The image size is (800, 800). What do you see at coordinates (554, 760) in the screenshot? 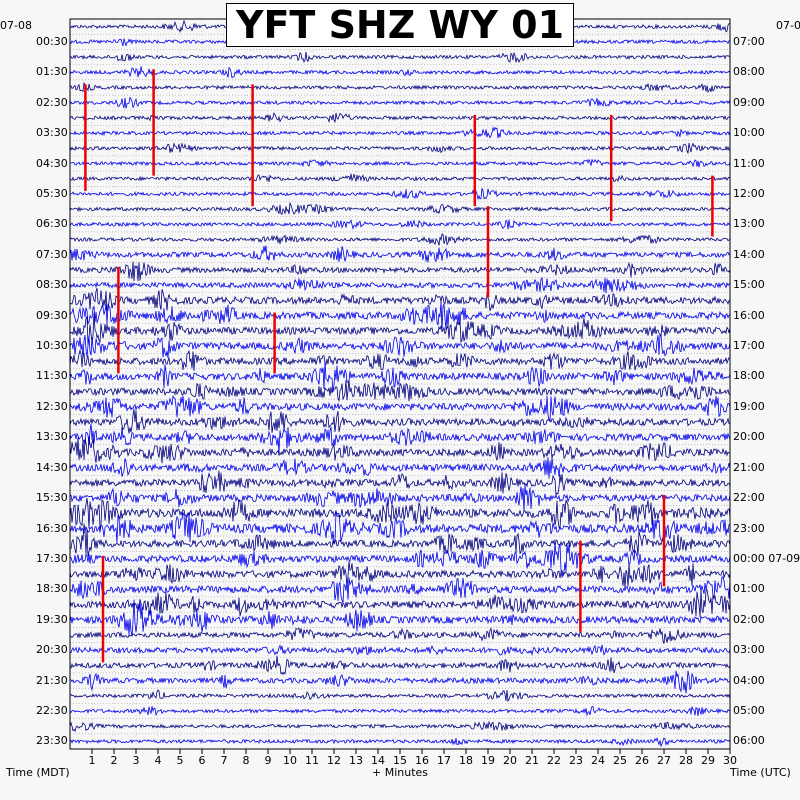
I see `x-tick-label: 22` at bounding box center [554, 760].